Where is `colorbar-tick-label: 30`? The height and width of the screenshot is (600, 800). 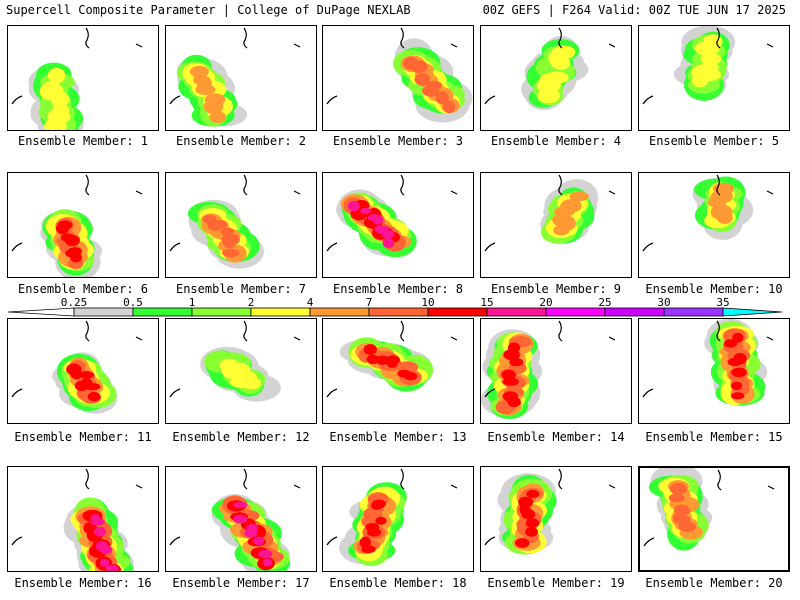 colorbar-tick-label: 30 is located at coordinates (664, 302).